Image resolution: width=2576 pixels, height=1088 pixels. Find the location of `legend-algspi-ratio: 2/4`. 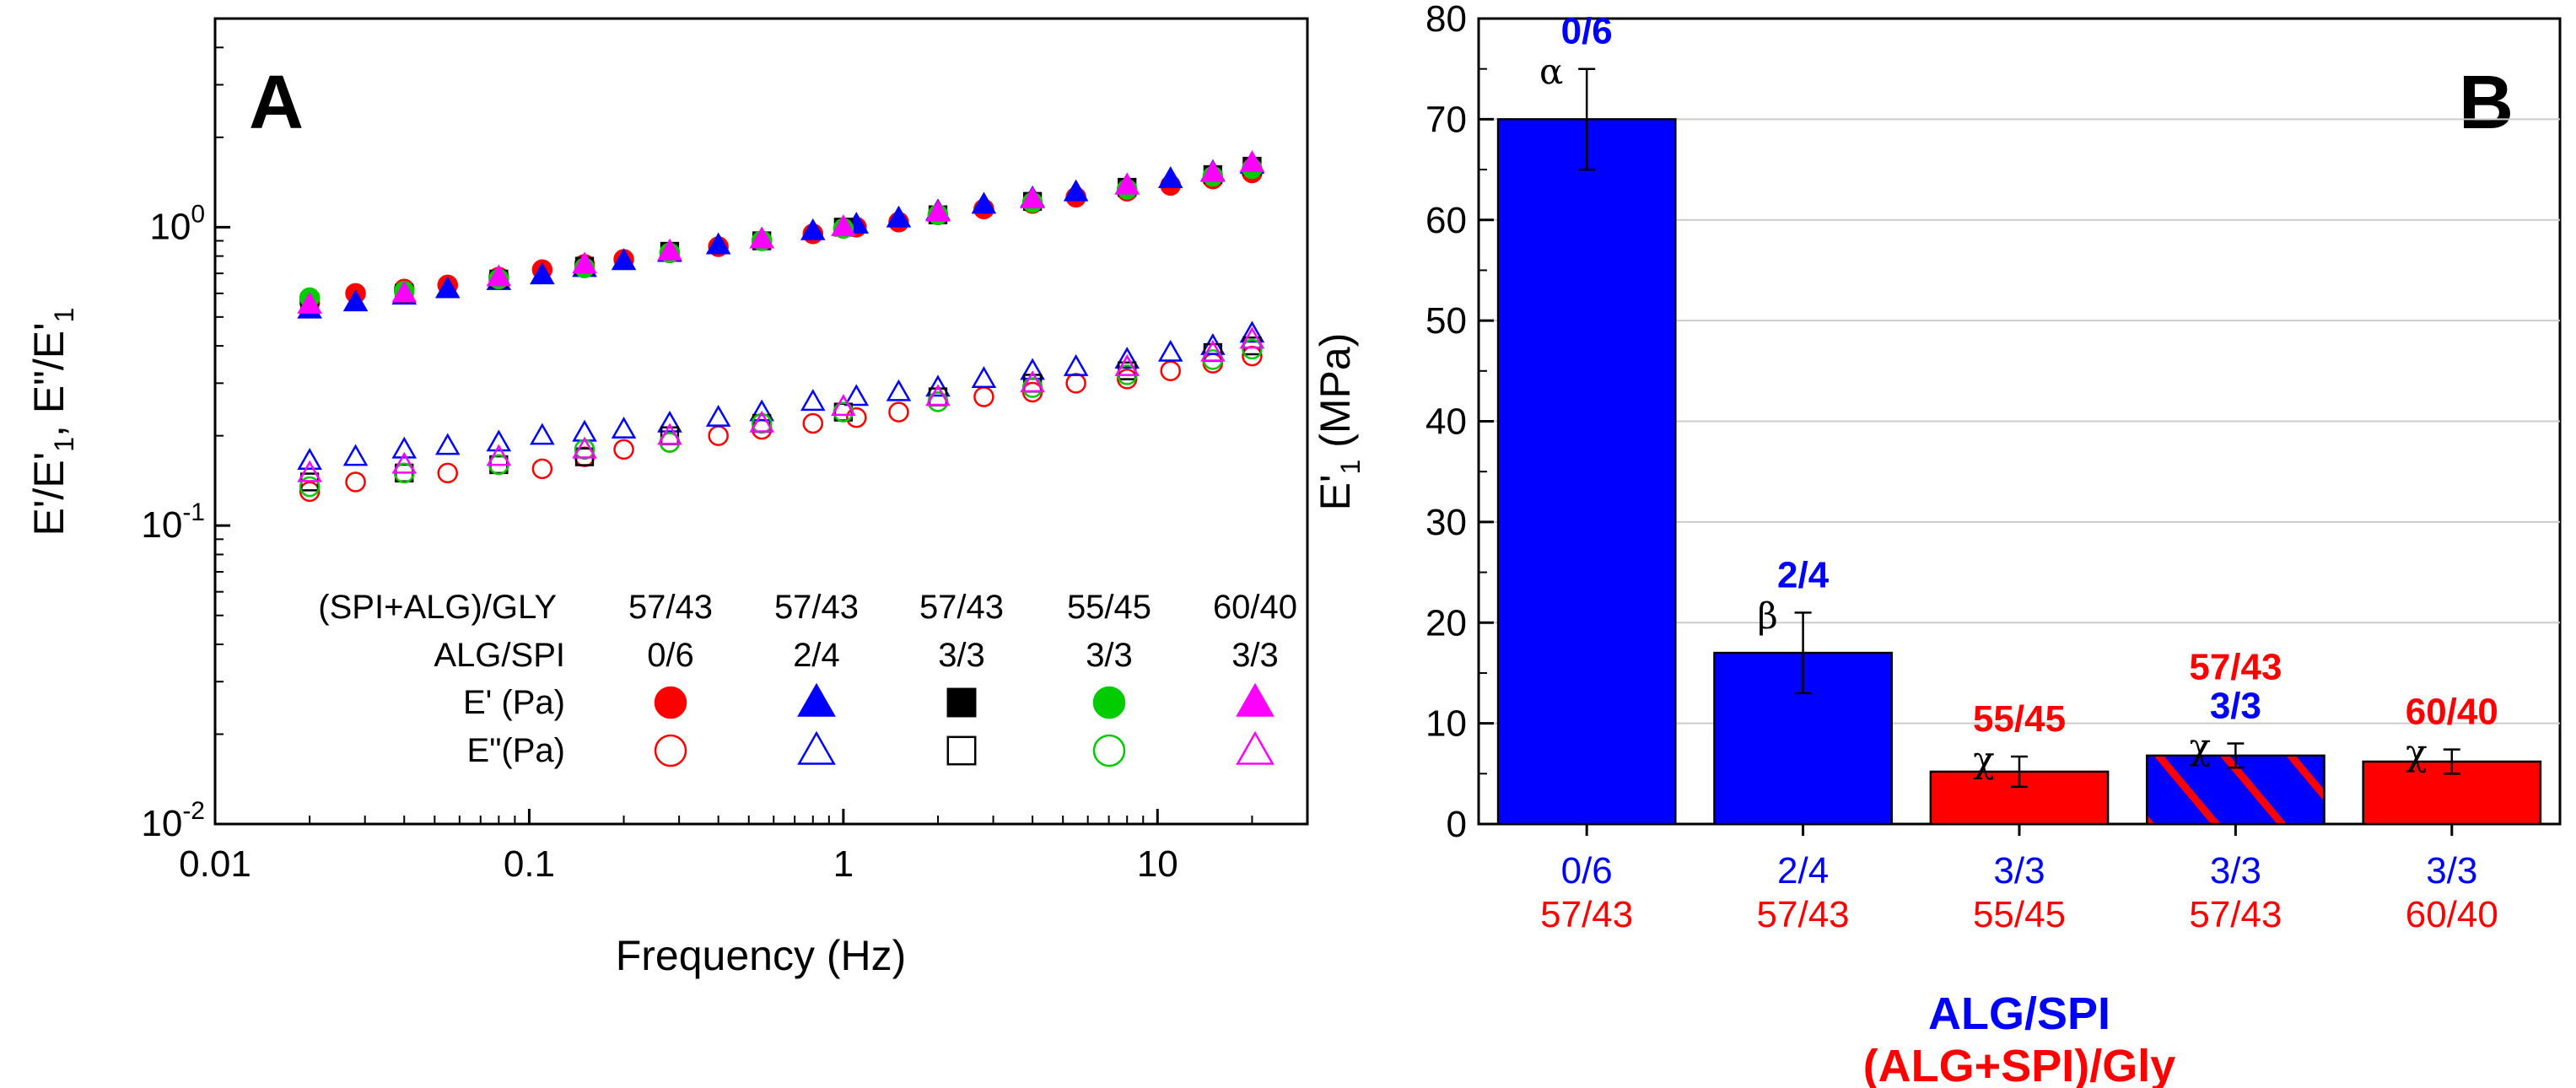

legend-algspi-ratio: 2/4 is located at coordinates (816, 655).